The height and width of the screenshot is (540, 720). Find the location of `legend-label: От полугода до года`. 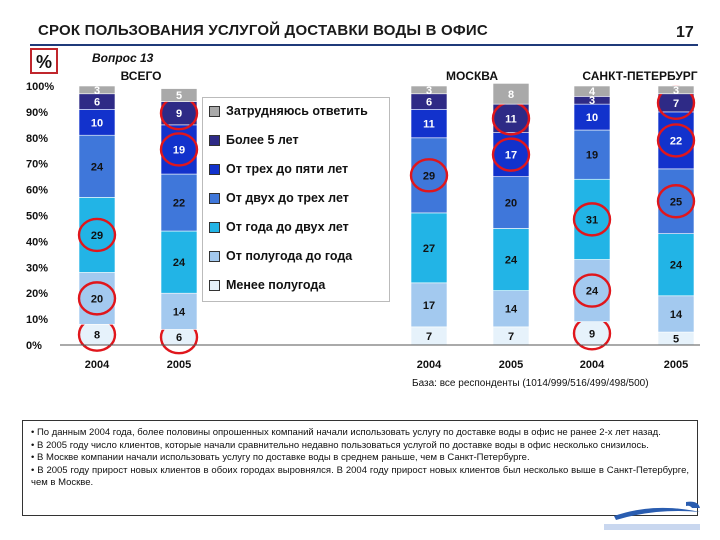

legend-label: От полугода до года is located at coordinates (289, 256).